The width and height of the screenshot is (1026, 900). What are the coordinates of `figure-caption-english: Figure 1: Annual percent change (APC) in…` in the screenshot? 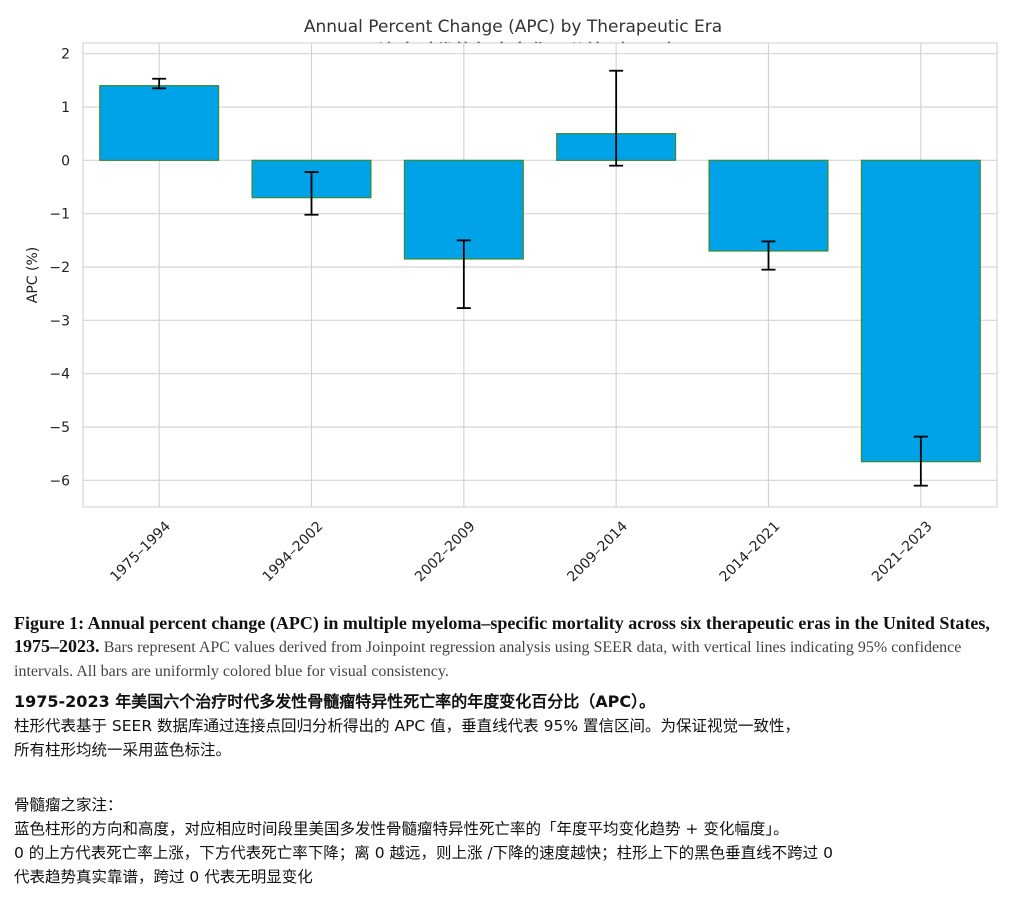 It's located at (512, 647).